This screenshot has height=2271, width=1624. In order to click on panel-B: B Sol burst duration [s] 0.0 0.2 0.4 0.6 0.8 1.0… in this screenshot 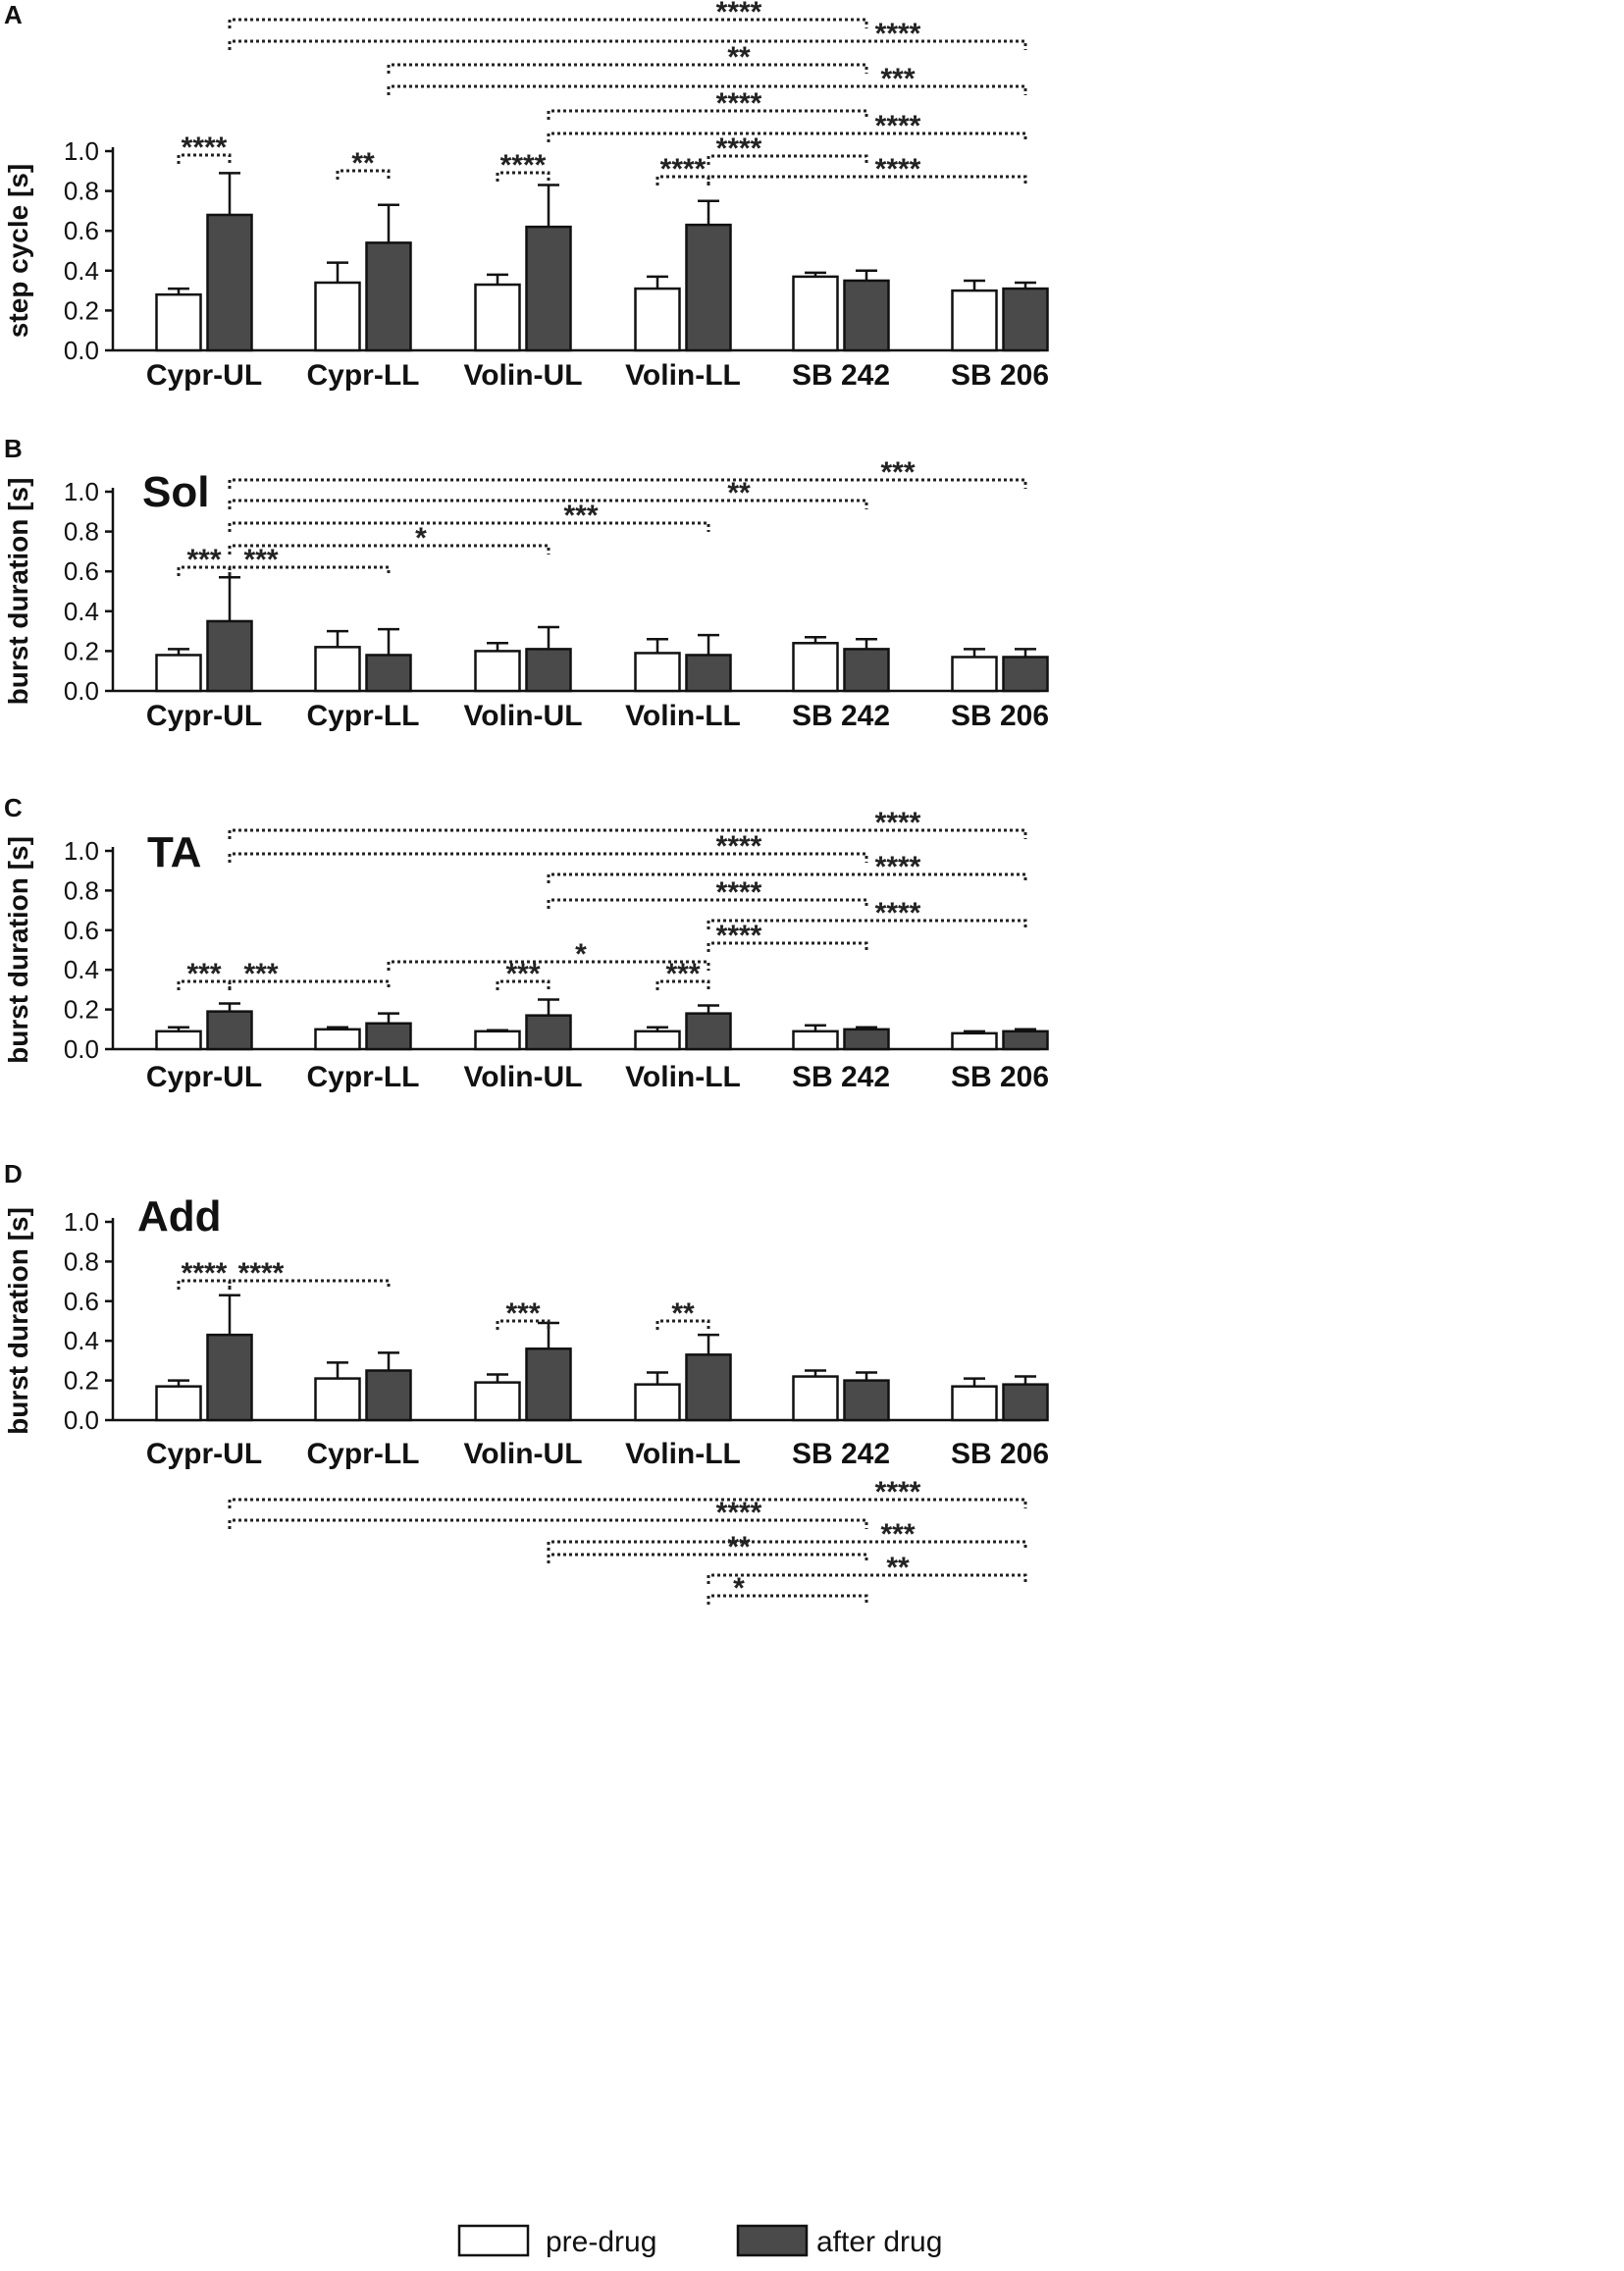, I will do `click(526, 583)`.